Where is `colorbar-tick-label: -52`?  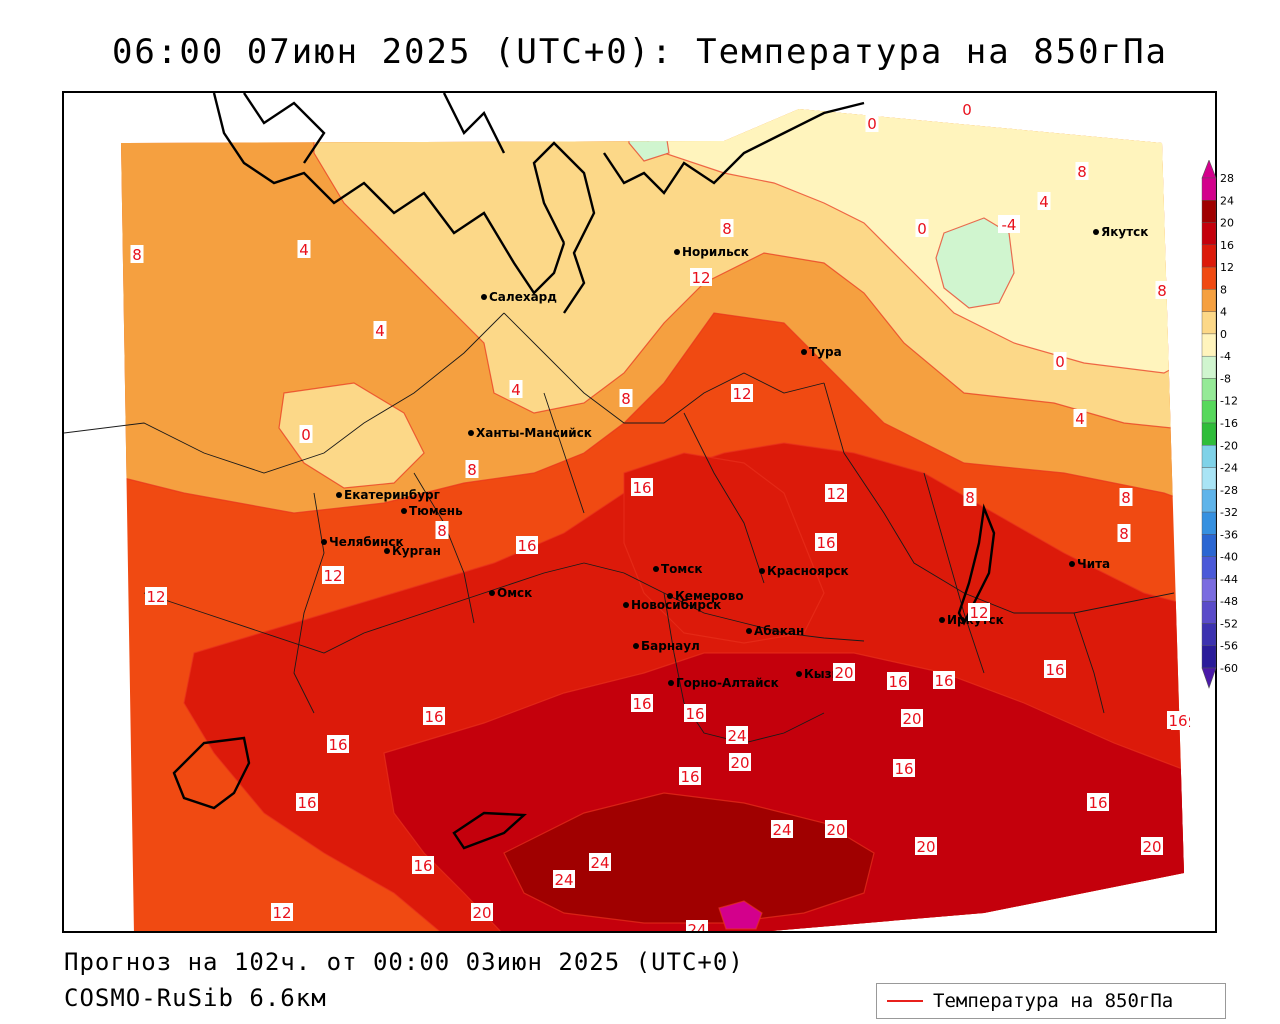 colorbar-tick-label: -52 is located at coordinates (1229, 623).